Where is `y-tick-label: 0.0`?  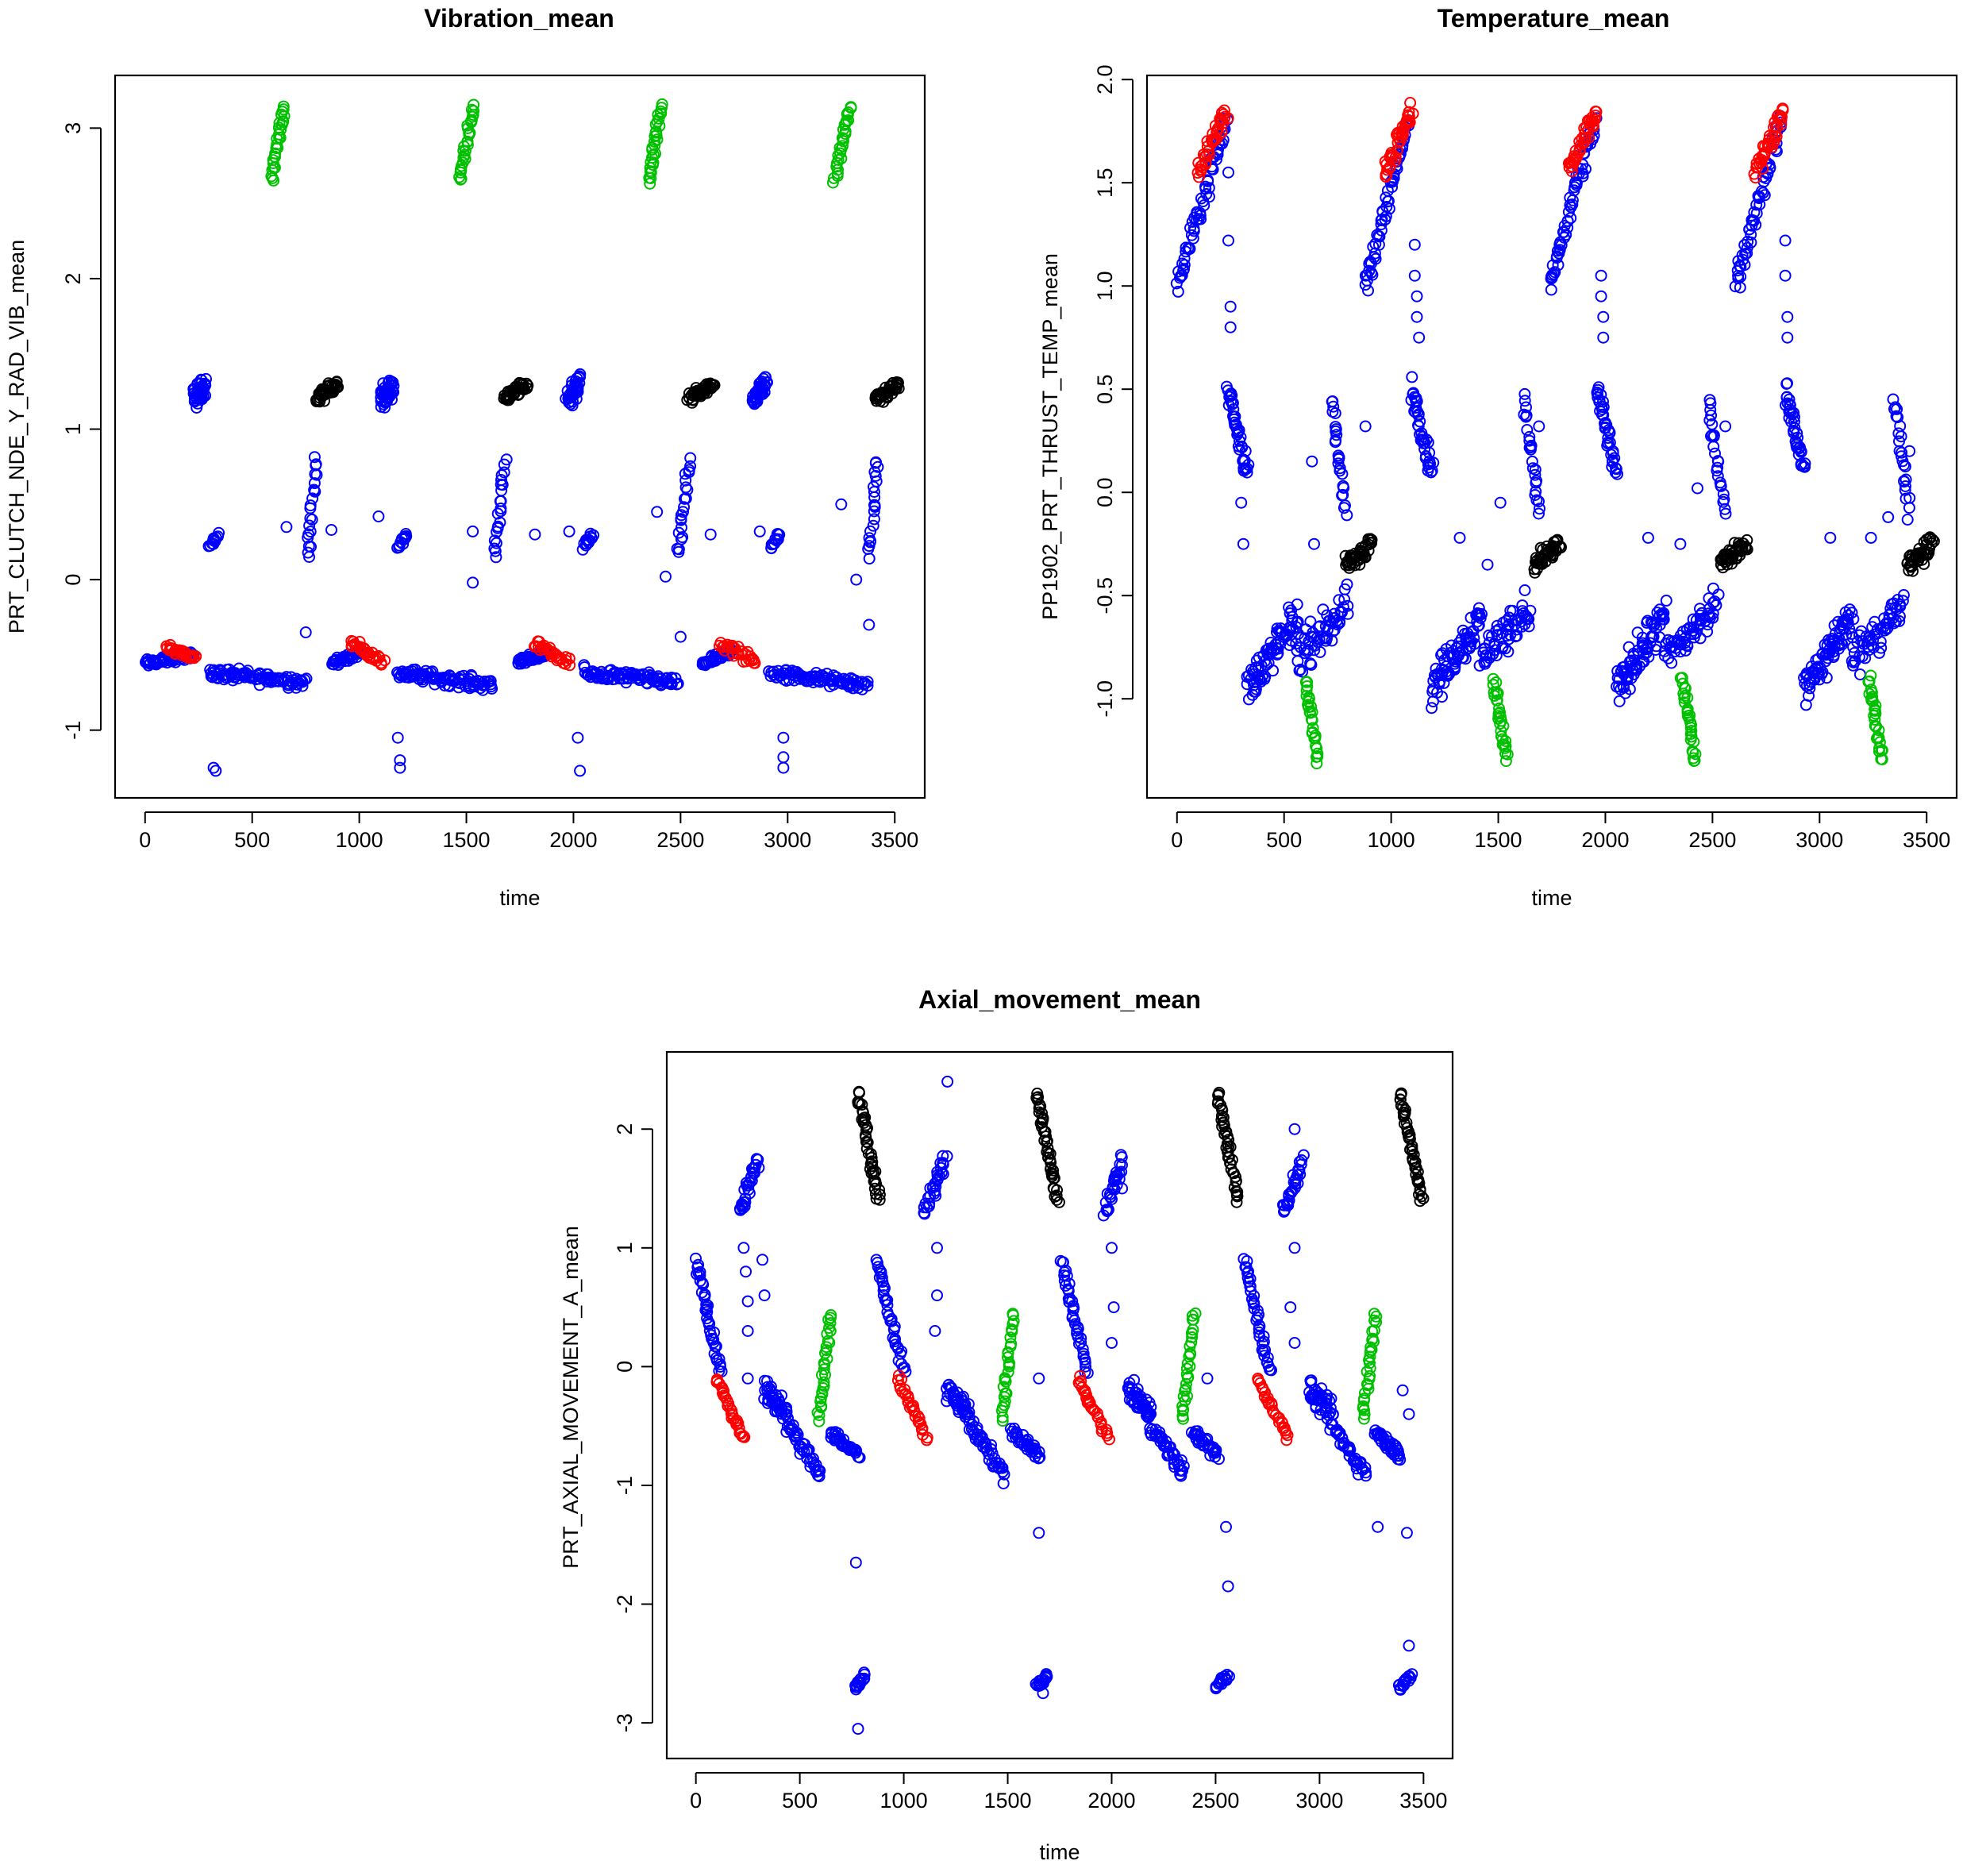
y-tick-label: 0.0 is located at coordinates (1105, 492).